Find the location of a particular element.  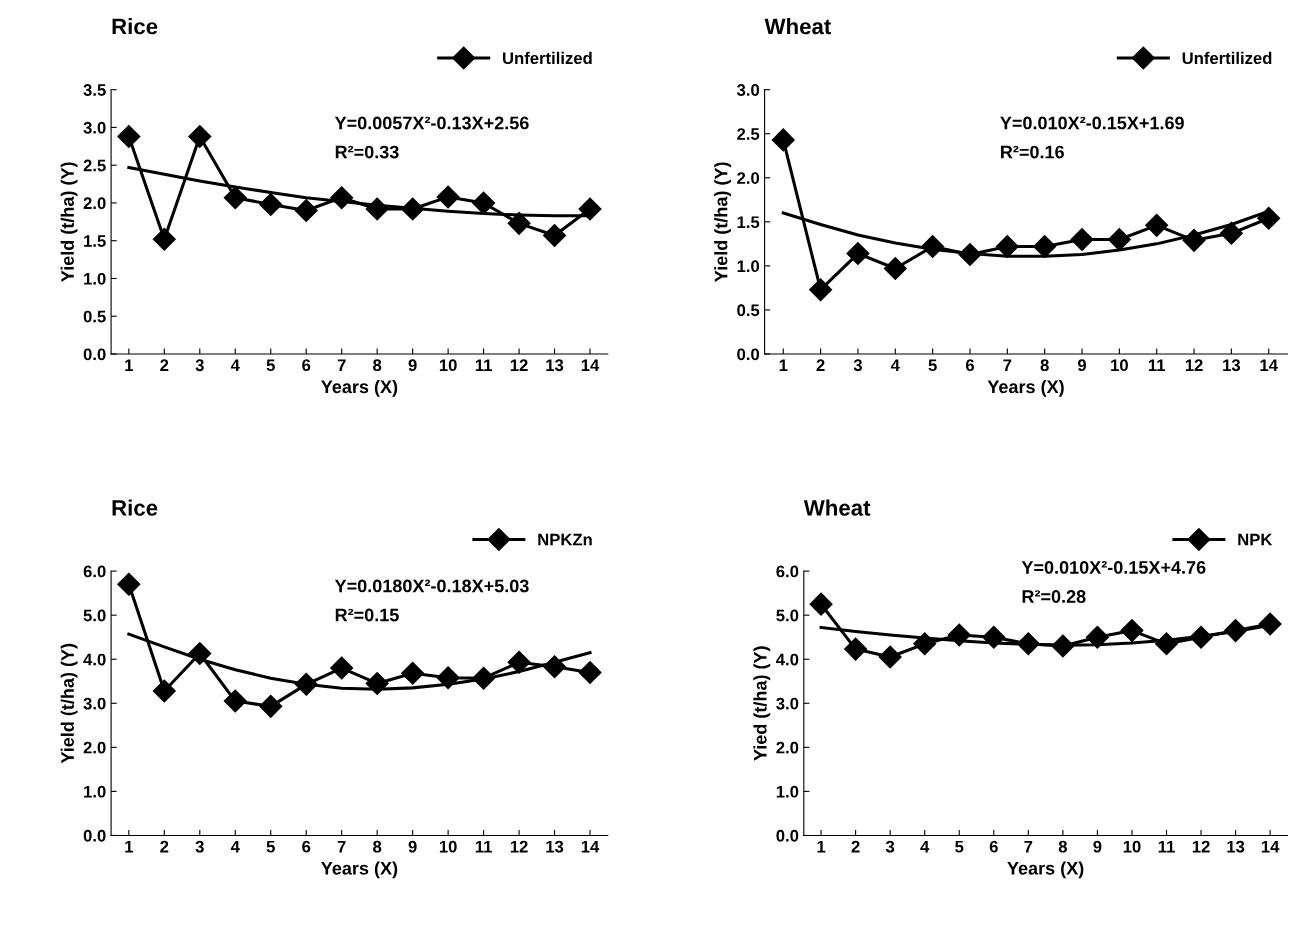

annotation: Y=0.010X²-0.15X+4.76 is located at coordinates (1113, 567).